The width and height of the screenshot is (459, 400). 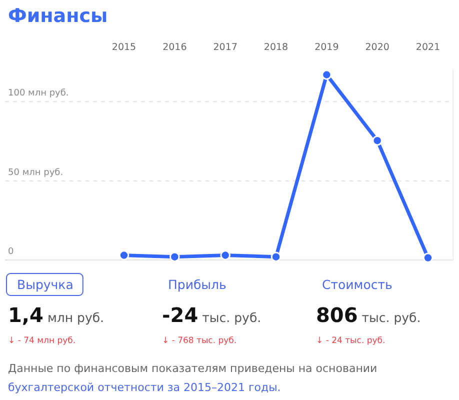 What do you see at coordinates (193, 368) in the screenshot?
I see `text: Данные по финансовым показателям приведены на основании` at bounding box center [193, 368].